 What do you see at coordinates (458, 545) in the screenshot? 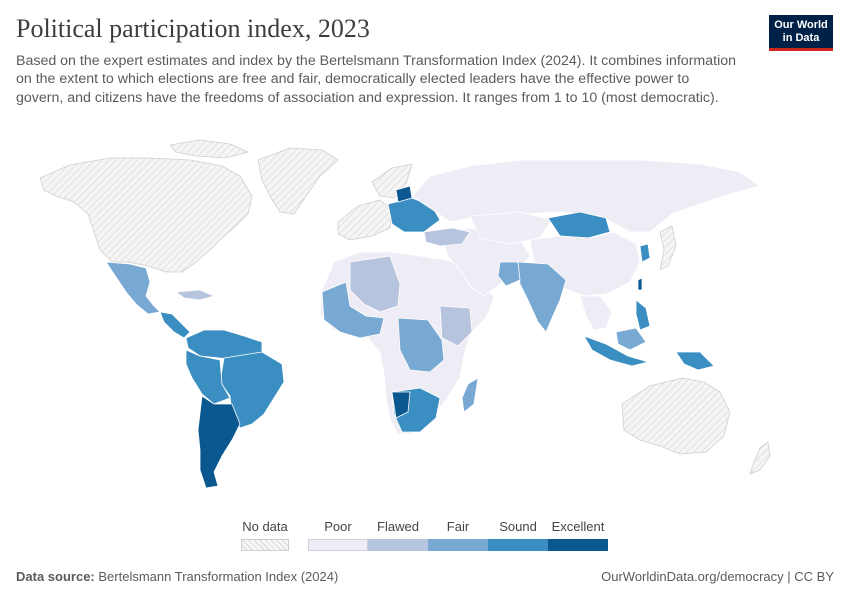
I see `legend-fair-swatch` at bounding box center [458, 545].